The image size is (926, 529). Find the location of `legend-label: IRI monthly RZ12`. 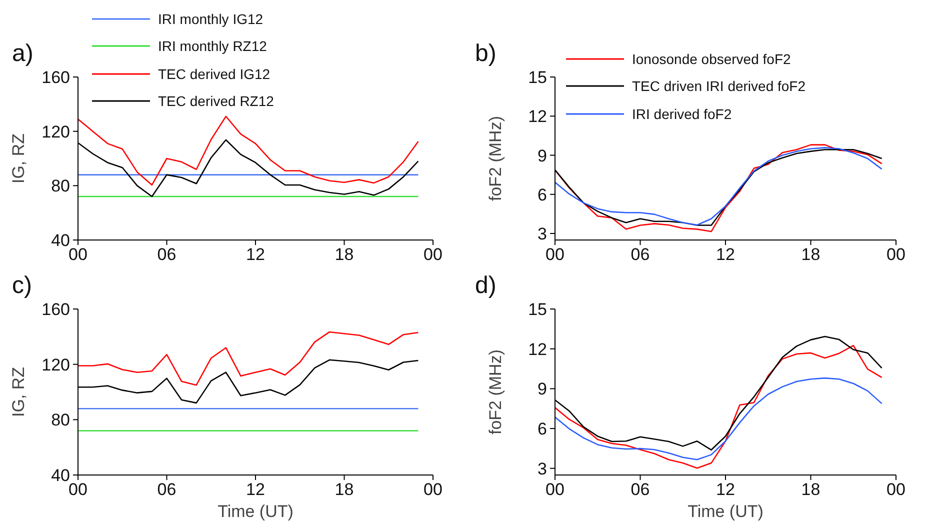

legend-label: IRI monthly RZ12 is located at coordinates (212, 46).